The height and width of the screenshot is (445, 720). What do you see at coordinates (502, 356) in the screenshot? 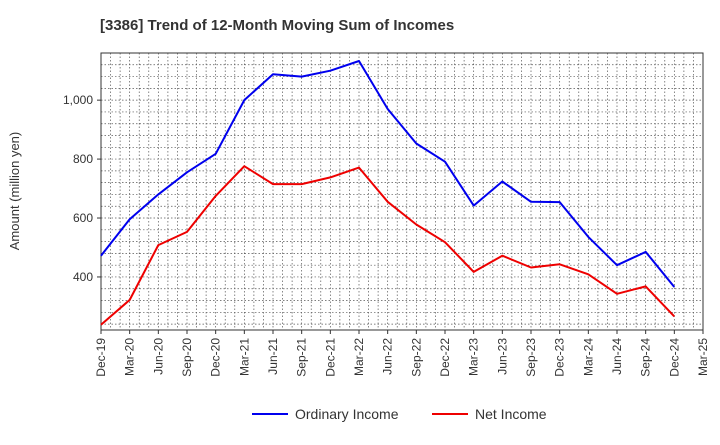
I see `x-tick-label: Jun-23` at bounding box center [502, 356].